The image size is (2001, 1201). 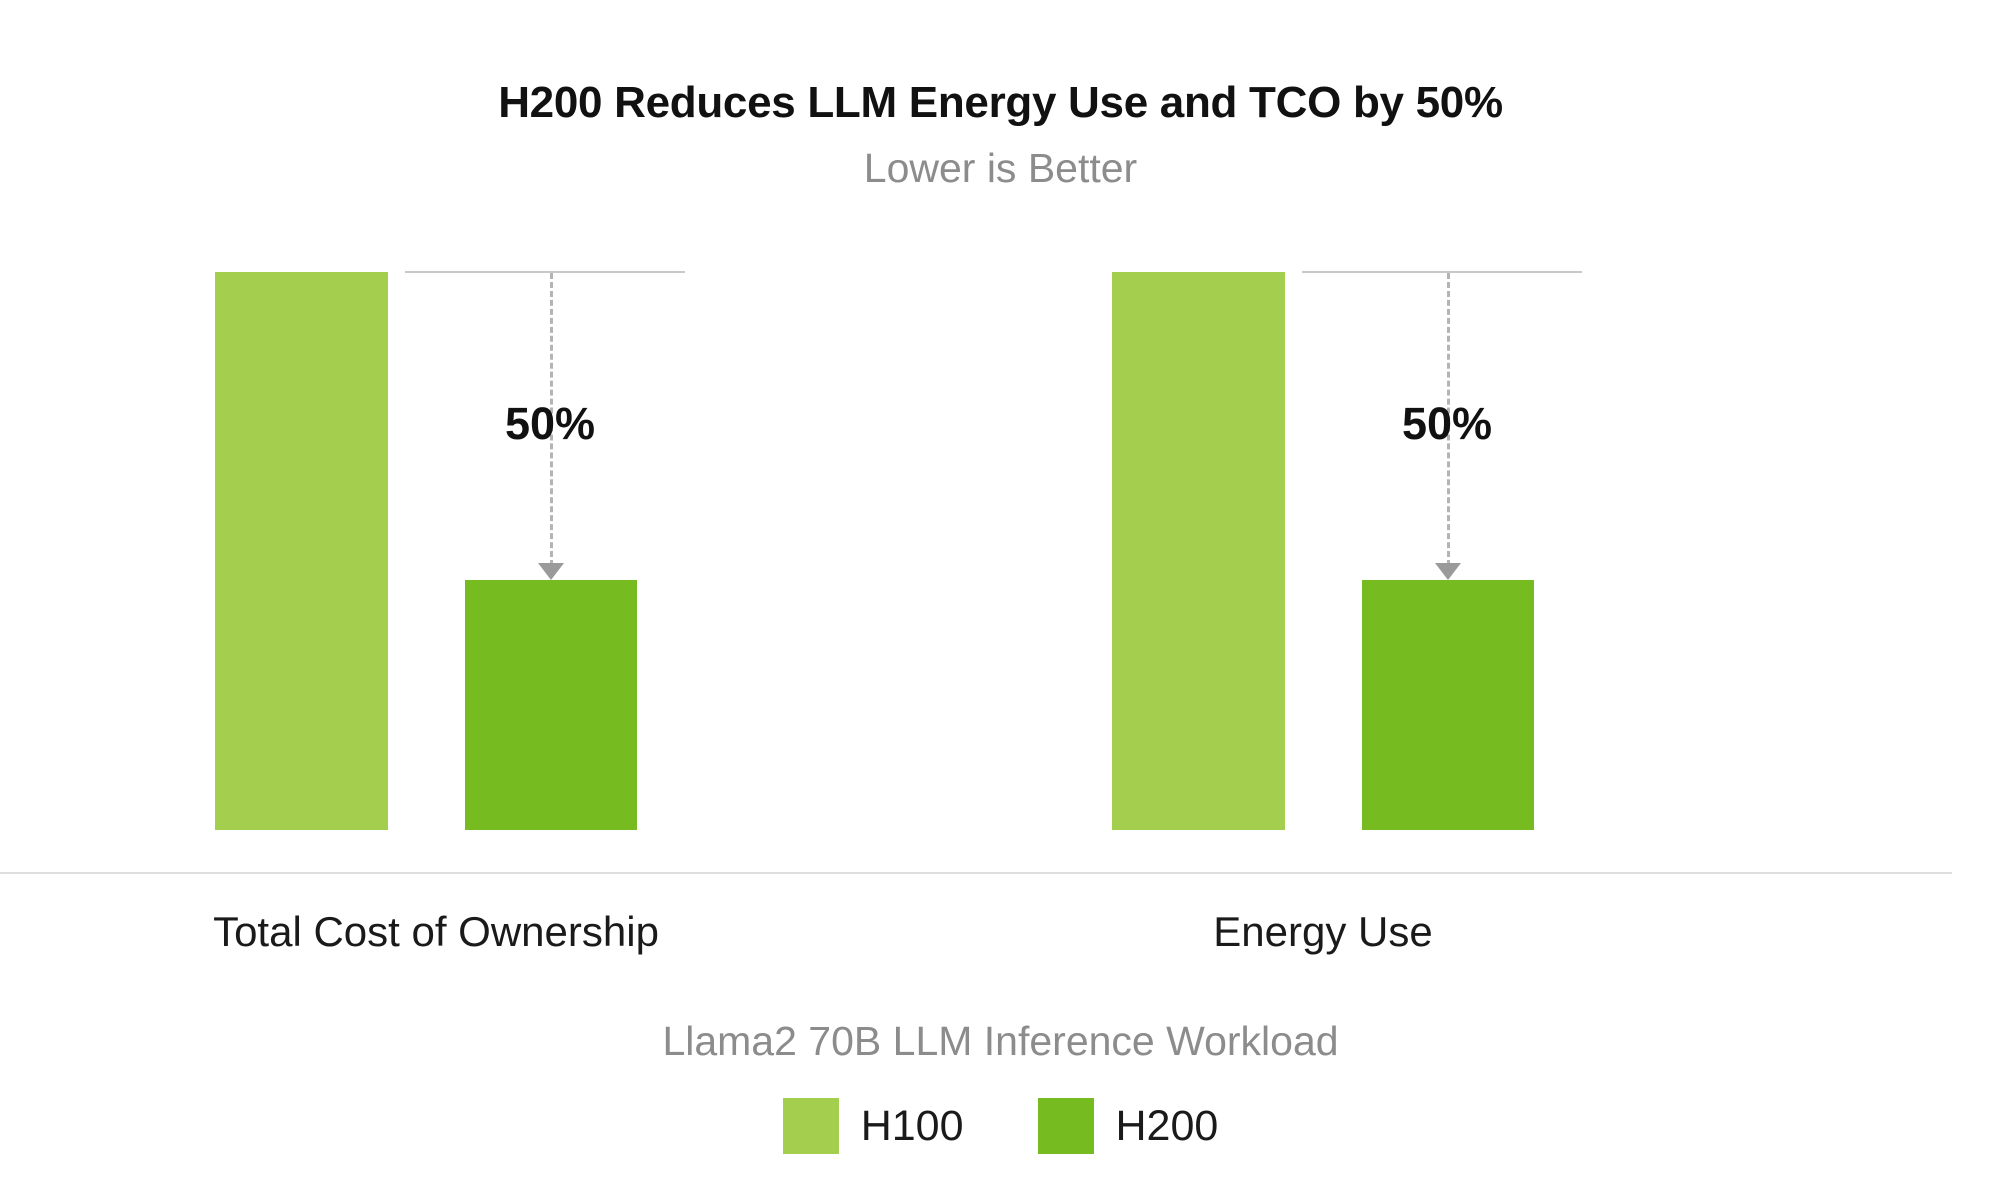 What do you see at coordinates (1323, 931) in the screenshot?
I see `category-label-energy-use: Energy Use` at bounding box center [1323, 931].